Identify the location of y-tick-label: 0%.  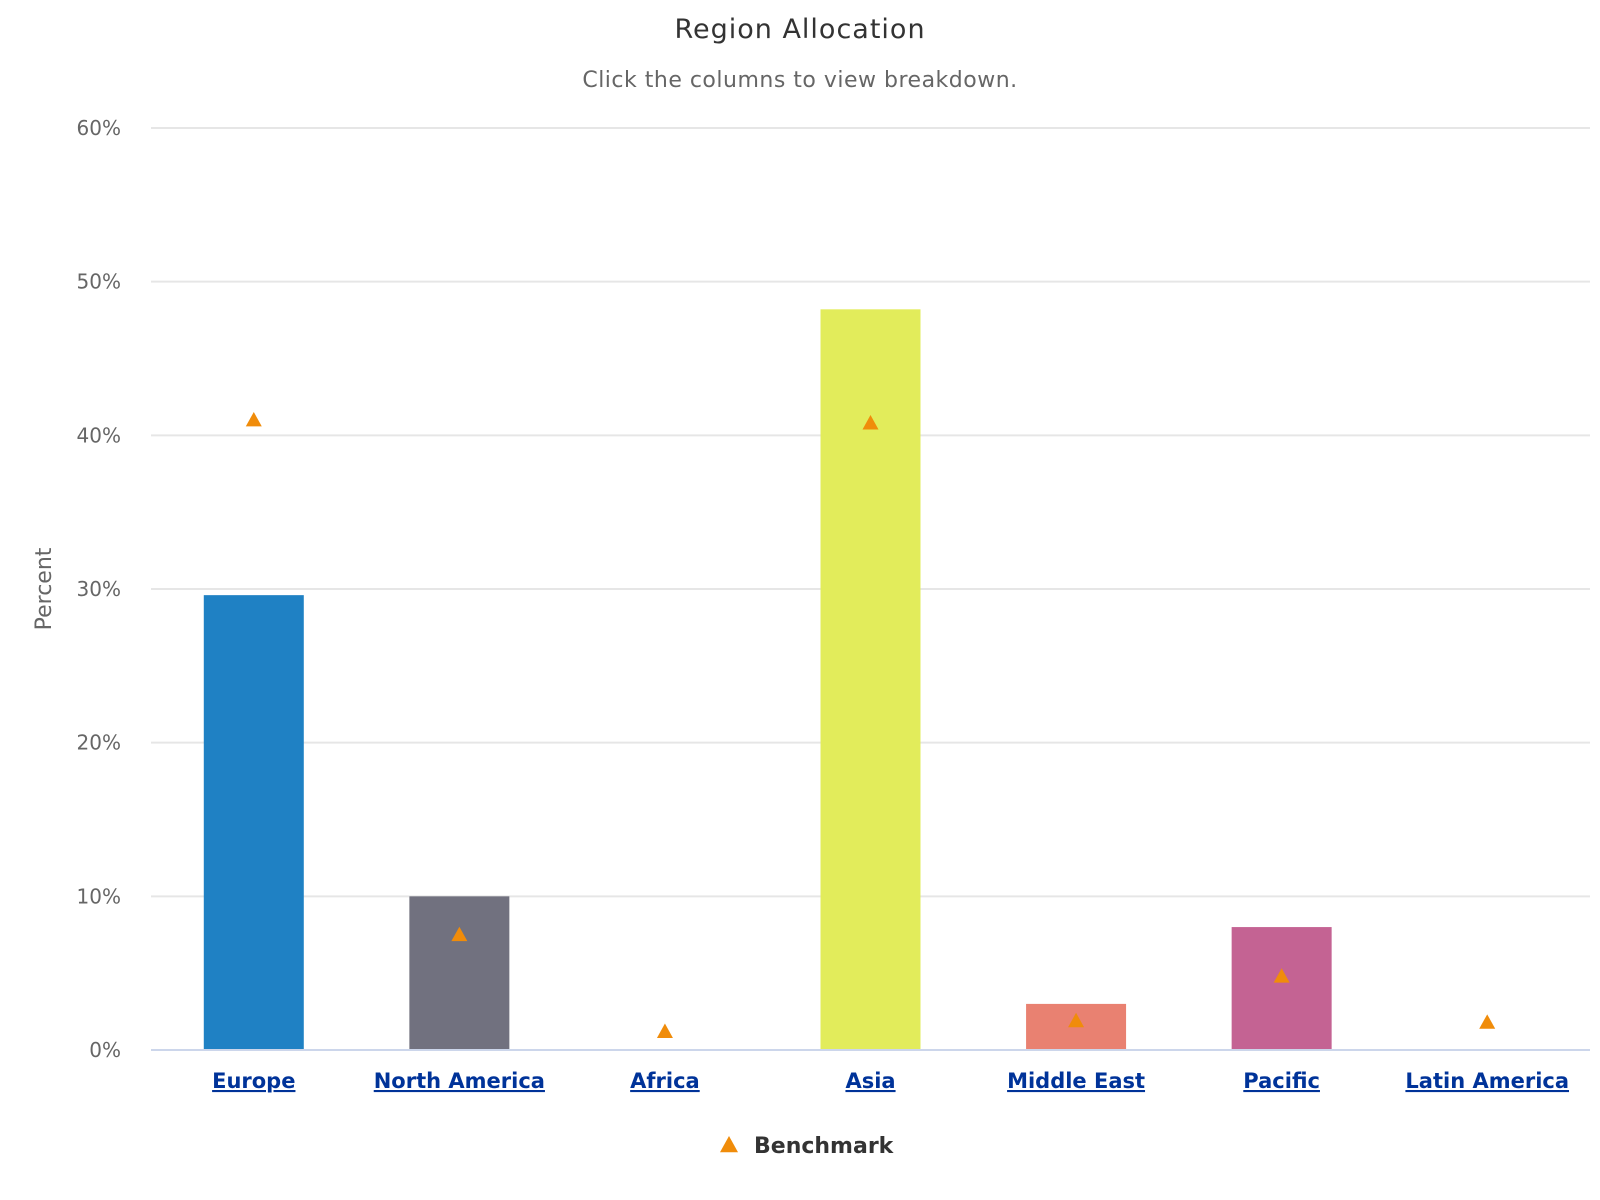
(105, 1050).